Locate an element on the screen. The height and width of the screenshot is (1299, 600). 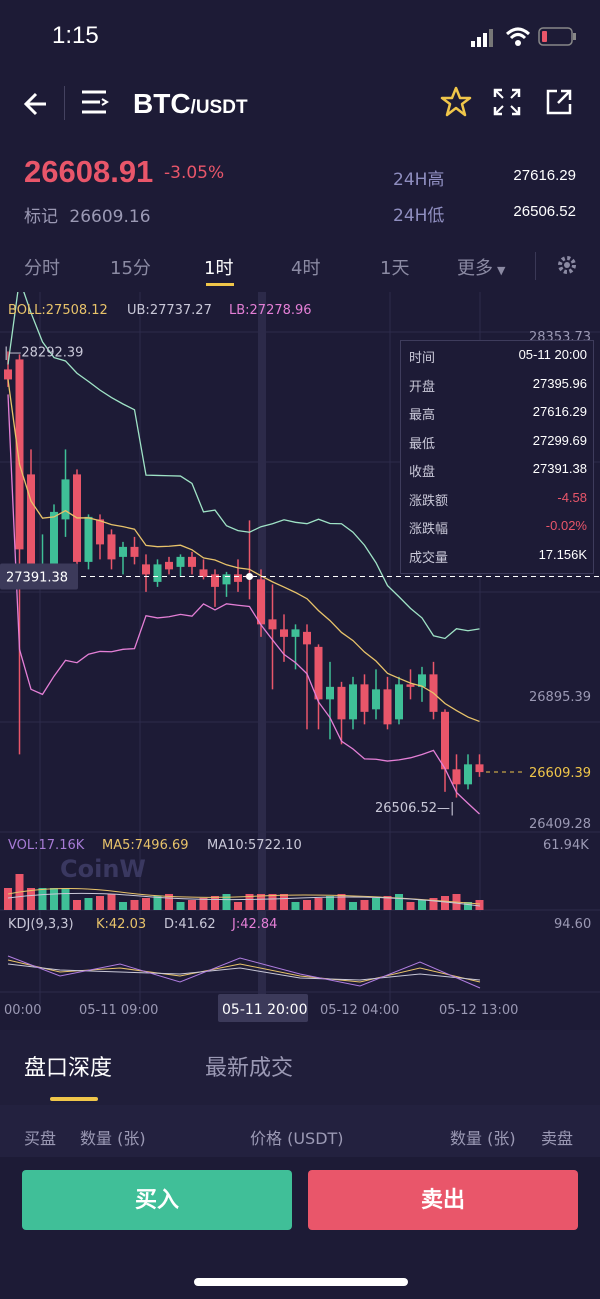
chevron-down-icon: ▼ is located at coordinates (501, 270).